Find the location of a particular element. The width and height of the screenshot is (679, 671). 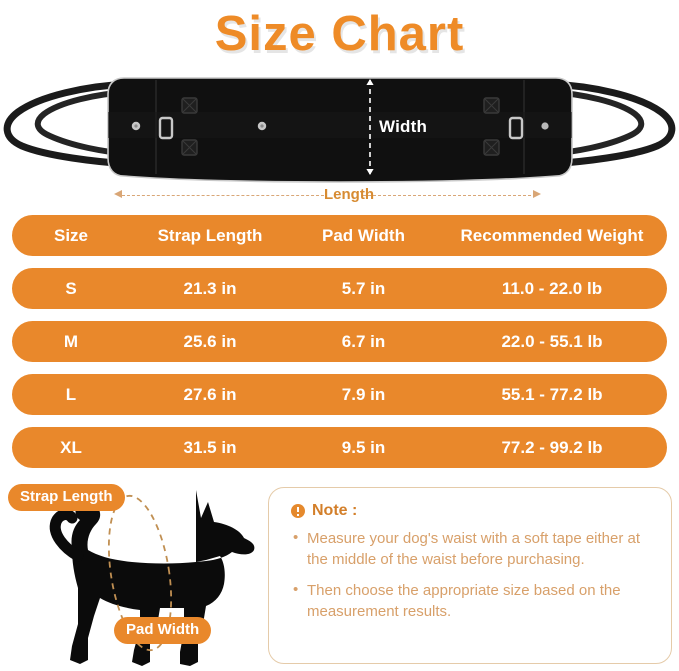

dog-measurement-diagram is located at coordinates (134, 574).